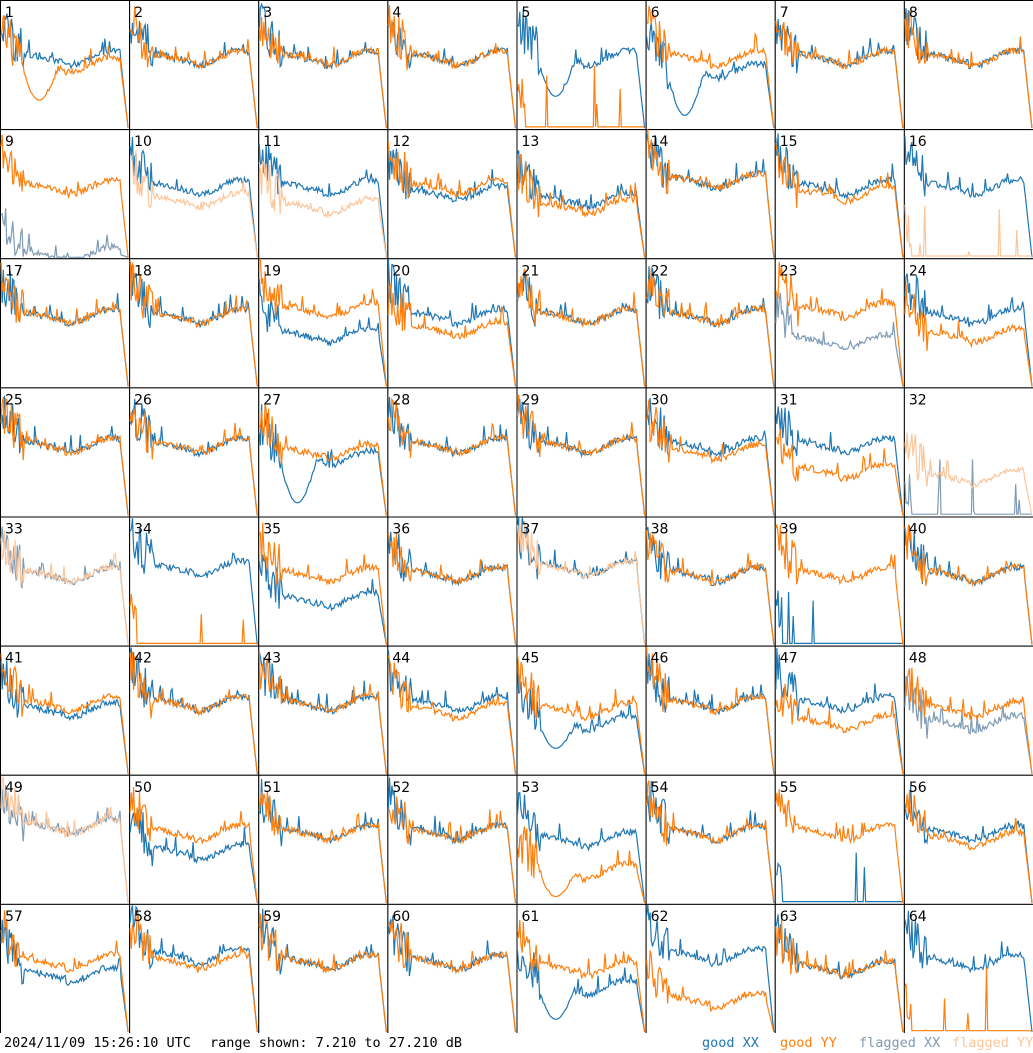  What do you see at coordinates (323, 65) in the screenshot?
I see `panel-3: 3` at bounding box center [323, 65].